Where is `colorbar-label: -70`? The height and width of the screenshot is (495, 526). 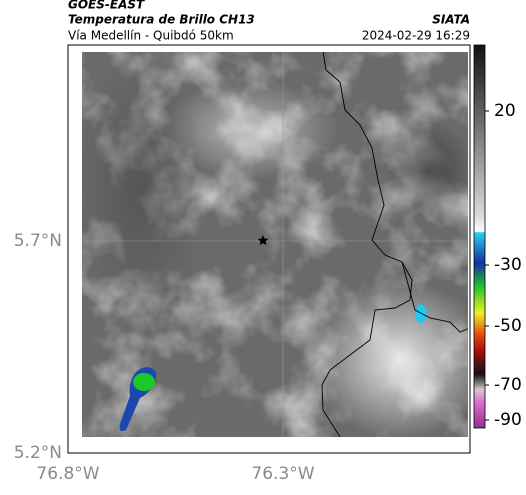 colorbar-label: -70 is located at coordinates (508, 385).